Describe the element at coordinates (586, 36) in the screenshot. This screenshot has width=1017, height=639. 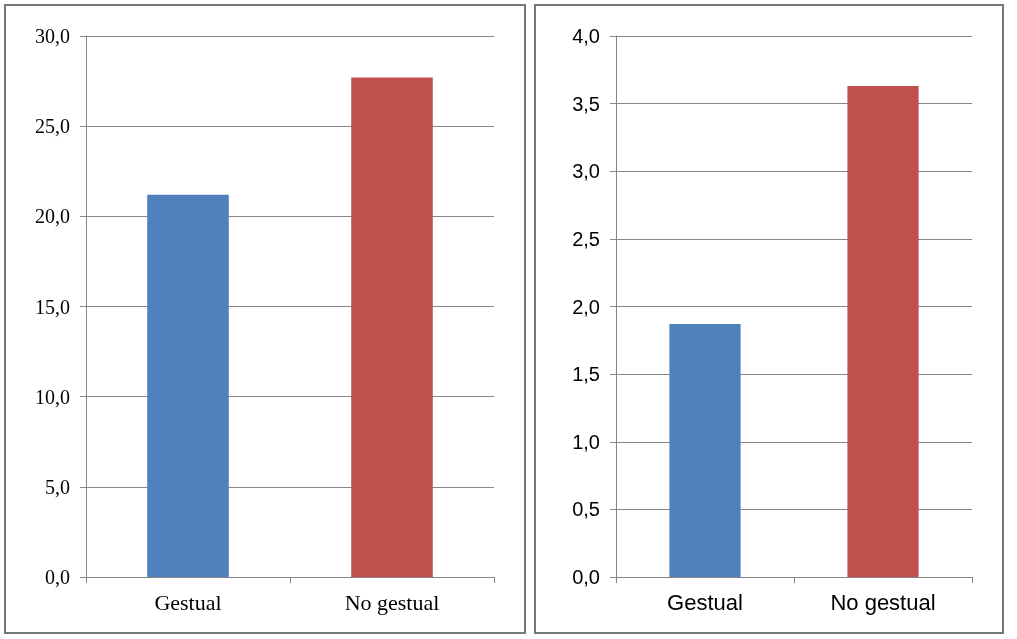
I see `y-tick-label: 4,0` at that location.